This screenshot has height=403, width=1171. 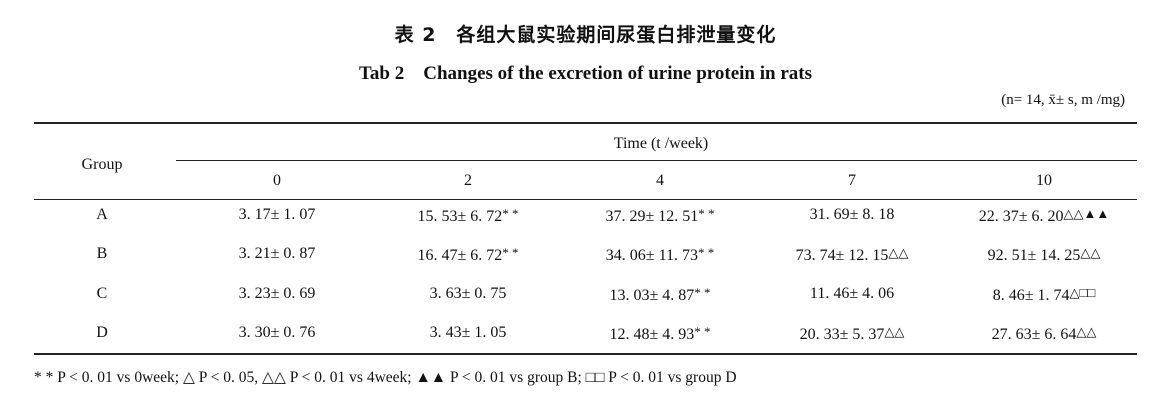 I want to click on table-cell: 92. 51± 14. 25△△, so click(x=1044, y=255).